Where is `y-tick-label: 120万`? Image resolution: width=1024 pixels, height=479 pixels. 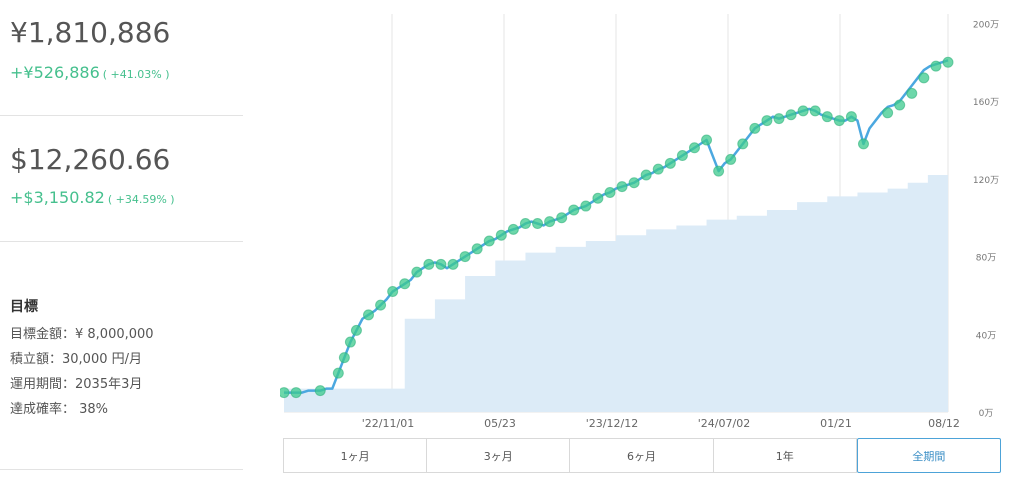 y-tick-label: 120万 is located at coordinates (986, 181).